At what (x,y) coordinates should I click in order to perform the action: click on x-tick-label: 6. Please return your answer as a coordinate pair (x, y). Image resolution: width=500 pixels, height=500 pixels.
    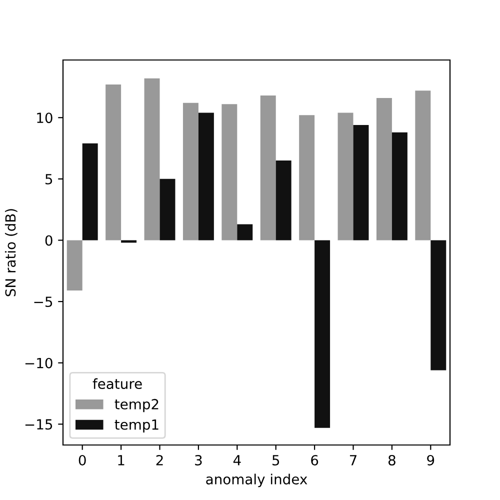
    Looking at the image, I should click on (314, 460).